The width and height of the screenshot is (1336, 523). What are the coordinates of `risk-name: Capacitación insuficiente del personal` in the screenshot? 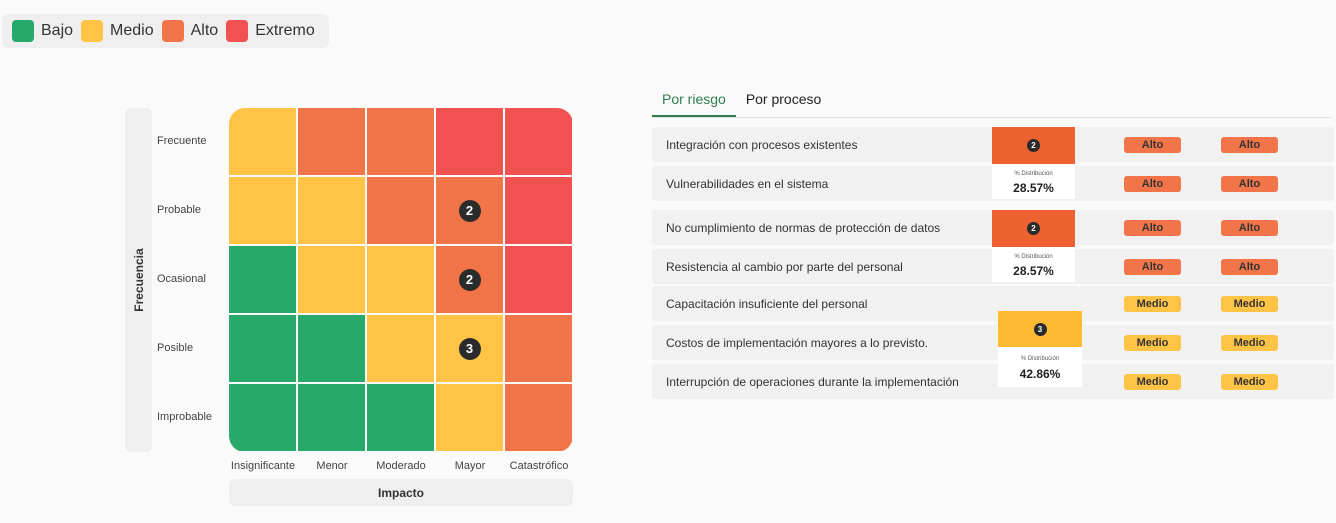 It's located at (767, 303).